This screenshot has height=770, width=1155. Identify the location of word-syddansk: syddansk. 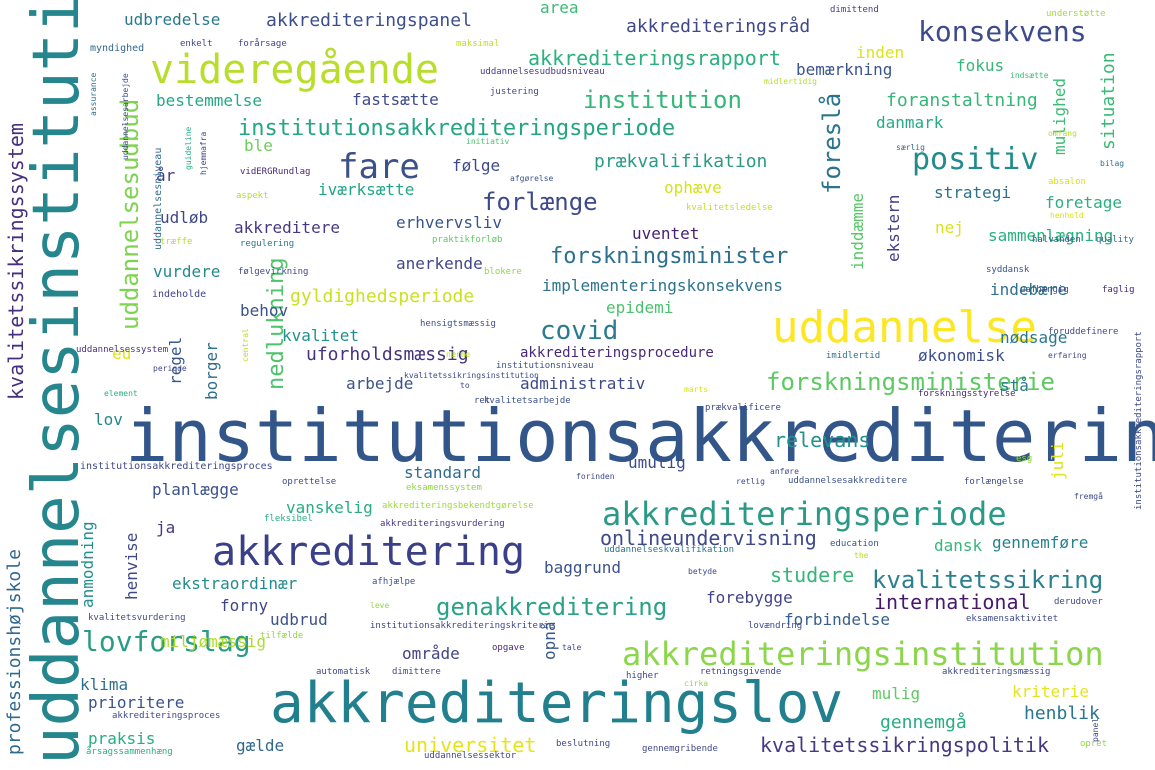
(1008, 270).